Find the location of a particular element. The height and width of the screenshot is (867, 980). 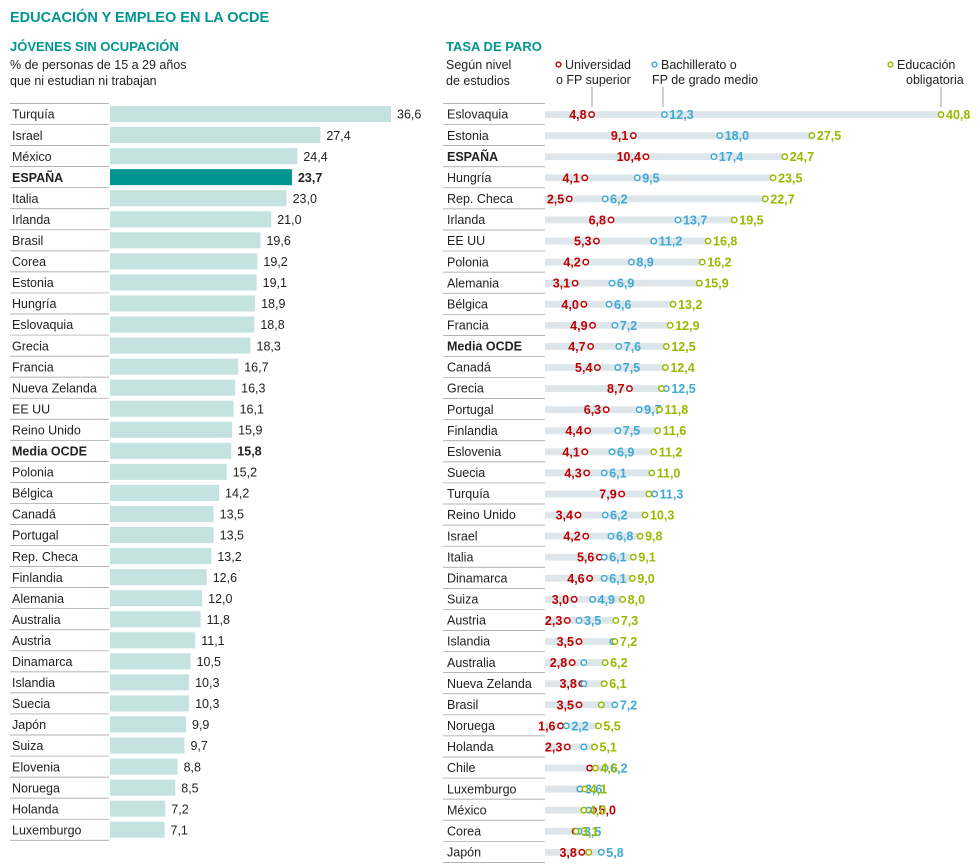

country-label: Austria is located at coordinates (466, 621).